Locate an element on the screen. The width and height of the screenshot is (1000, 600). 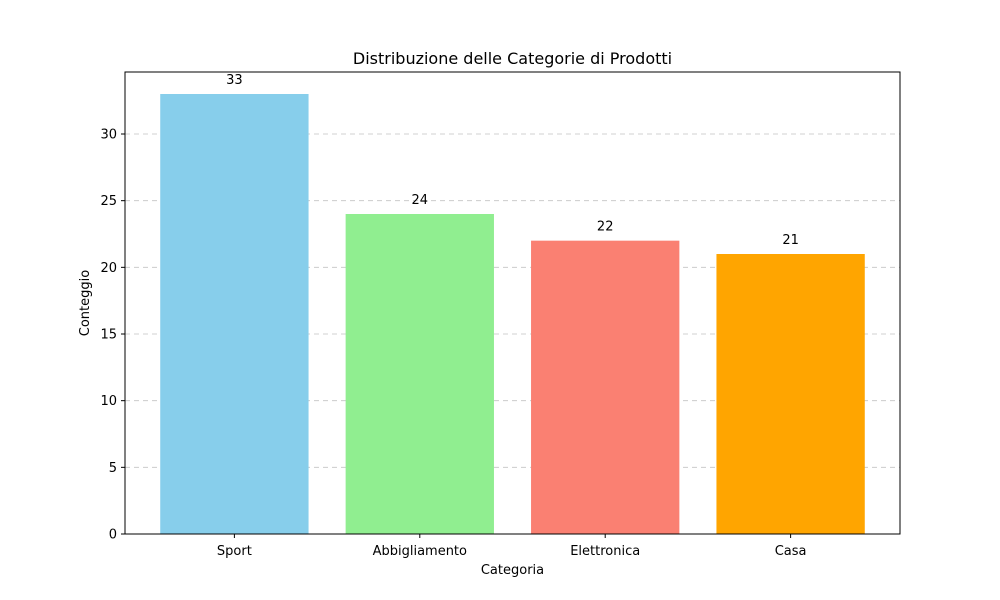
x-tick-label: Elettronica is located at coordinates (605, 551).